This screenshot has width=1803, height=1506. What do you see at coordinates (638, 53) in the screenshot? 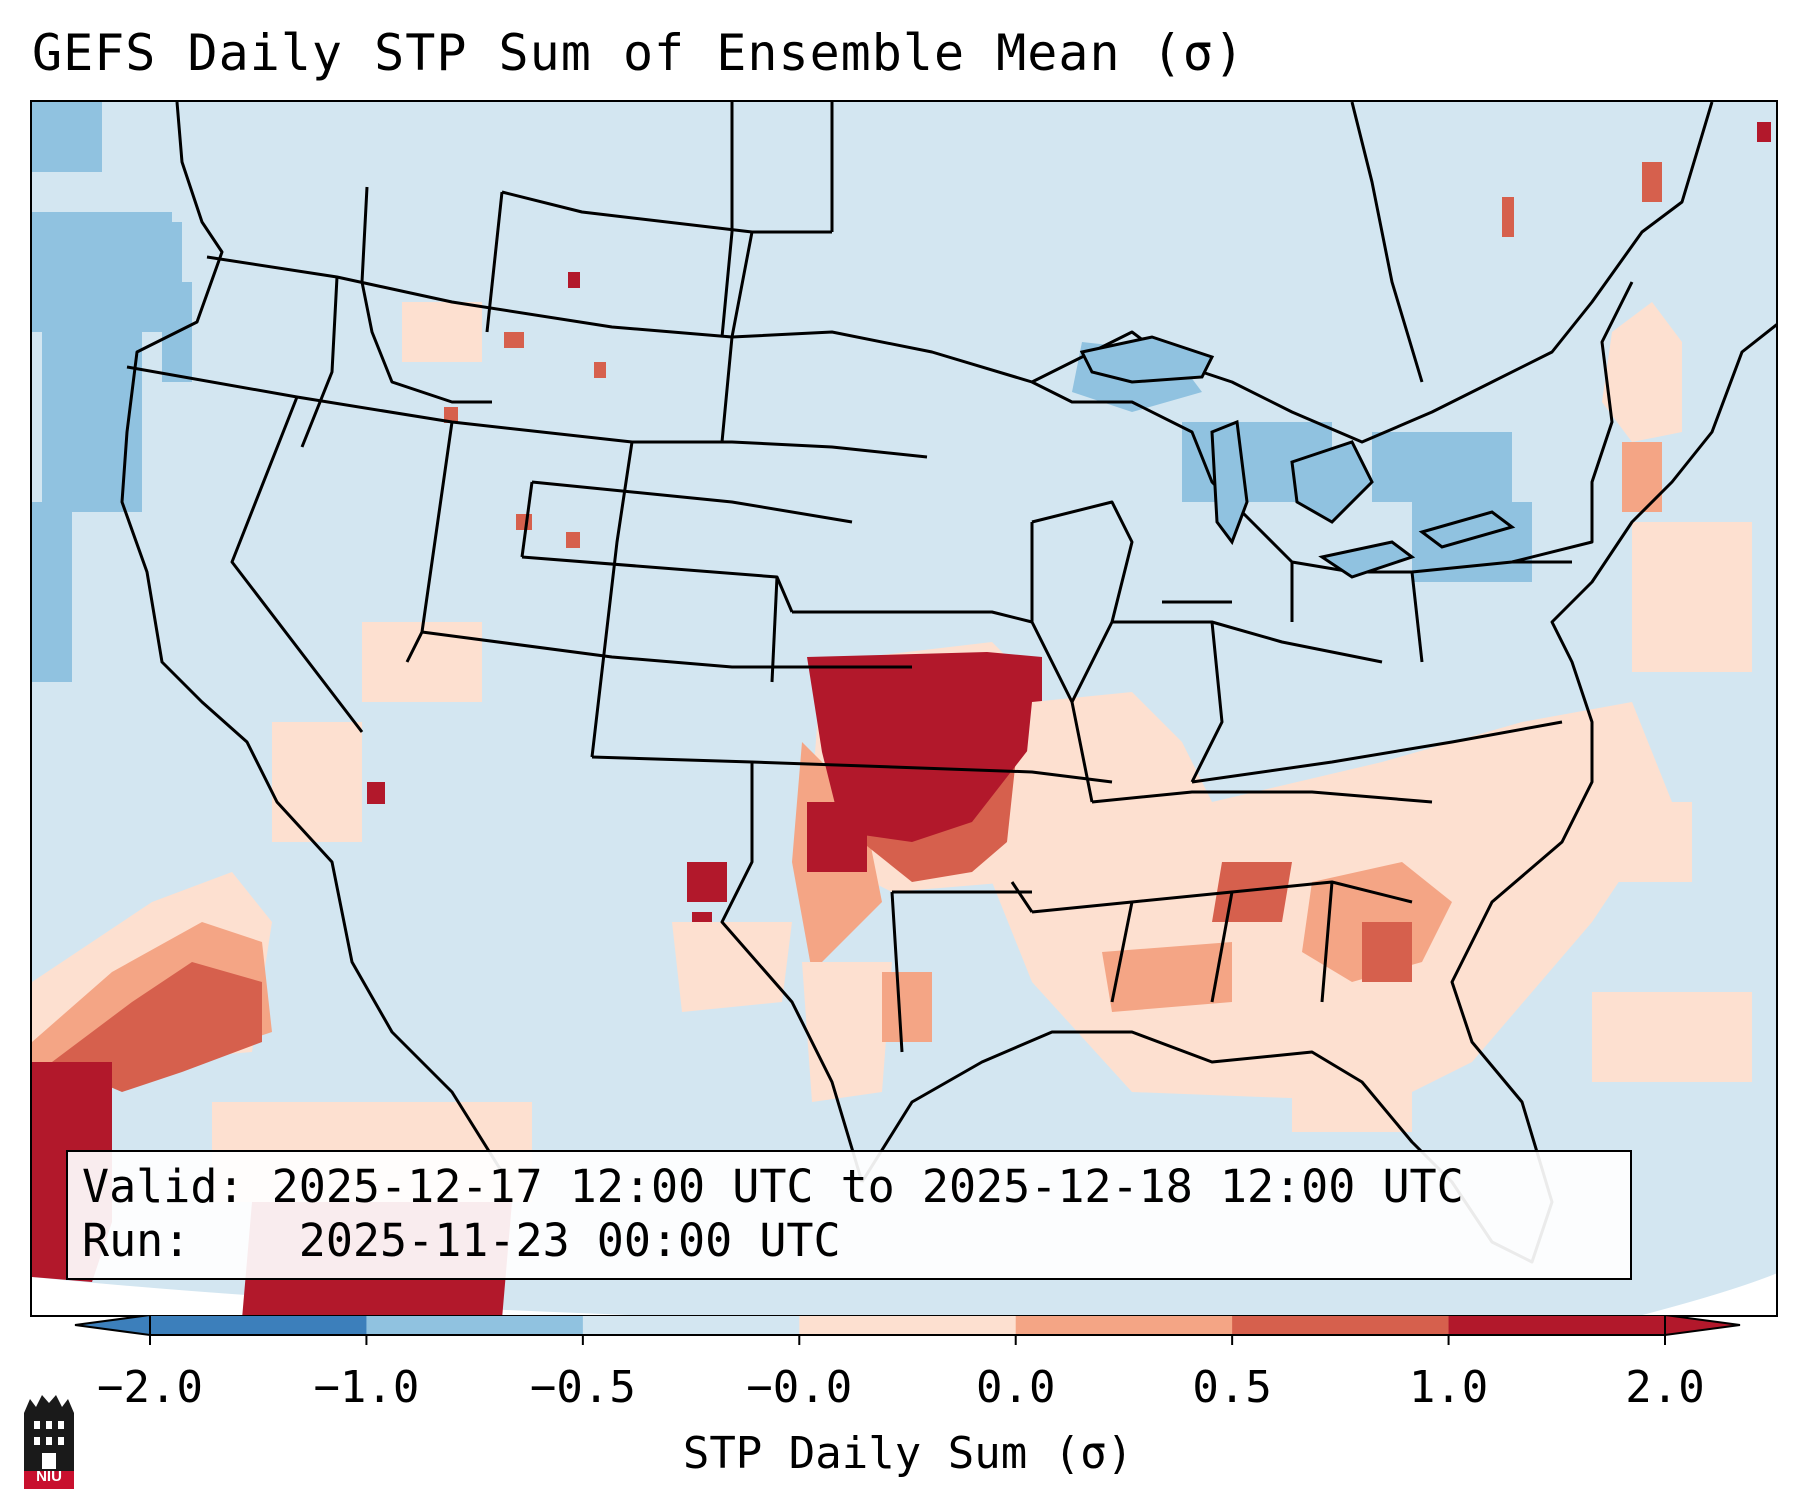
I see `chart-title: GEFS Daily STP Sum of Ensemble Mean (σ)` at bounding box center [638, 53].